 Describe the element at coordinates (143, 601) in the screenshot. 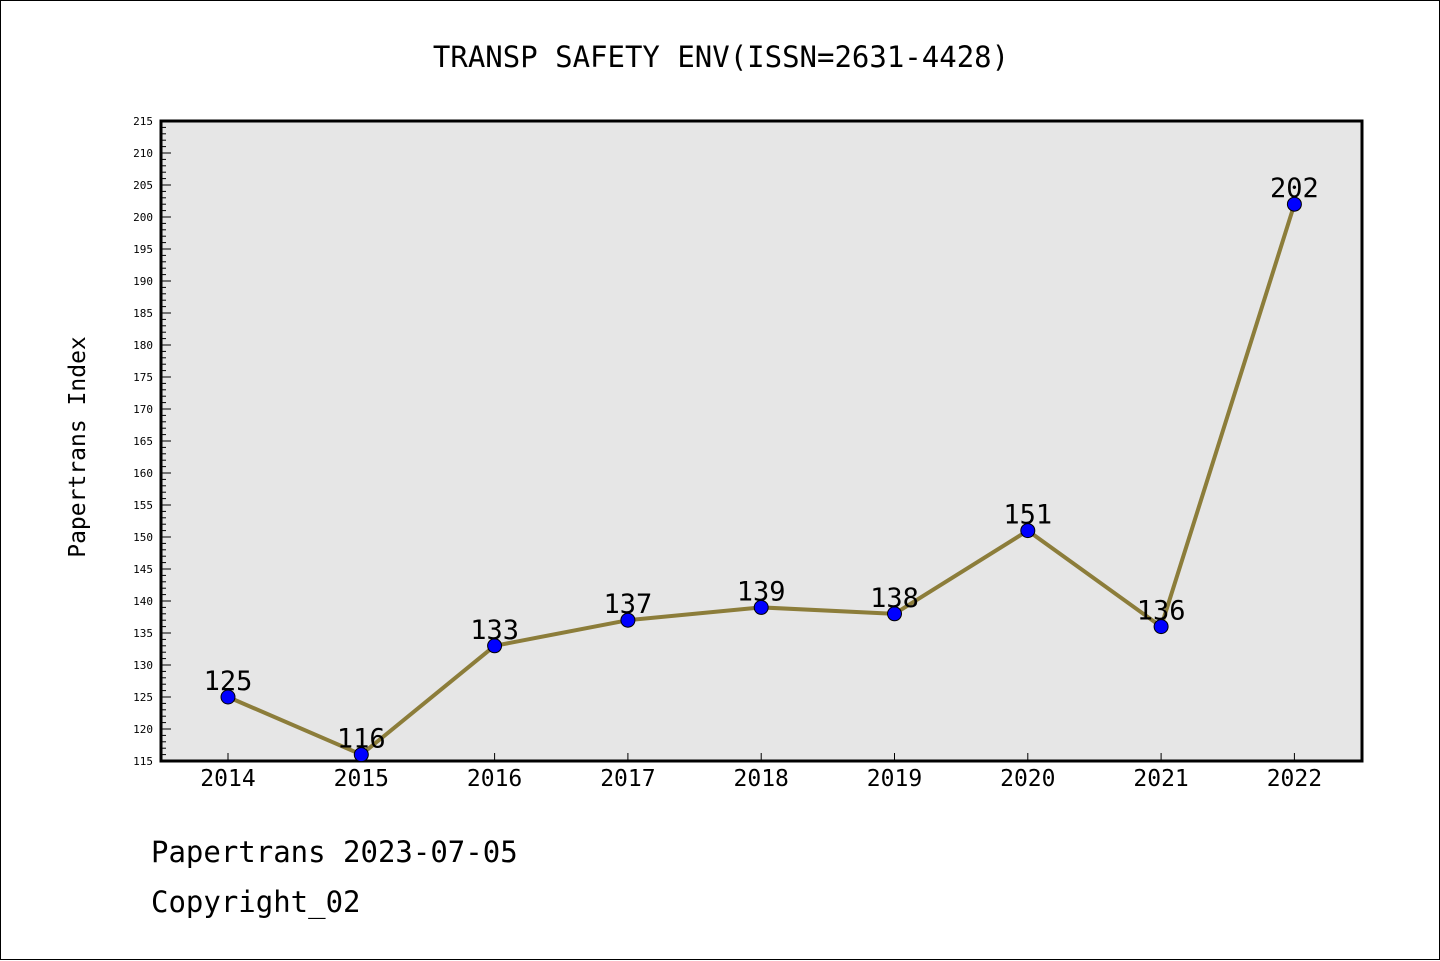

I see `y-tick-label: 140` at that location.